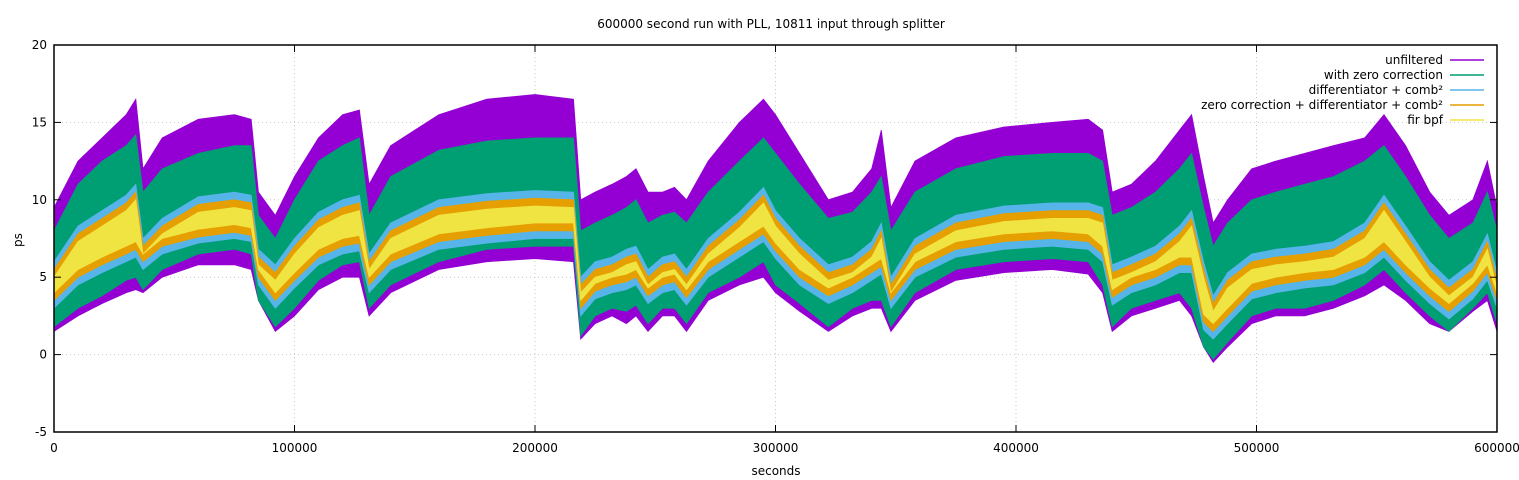  Describe the element at coordinates (1383, 75) in the screenshot. I see `legend-label-2: with zero correction` at that location.